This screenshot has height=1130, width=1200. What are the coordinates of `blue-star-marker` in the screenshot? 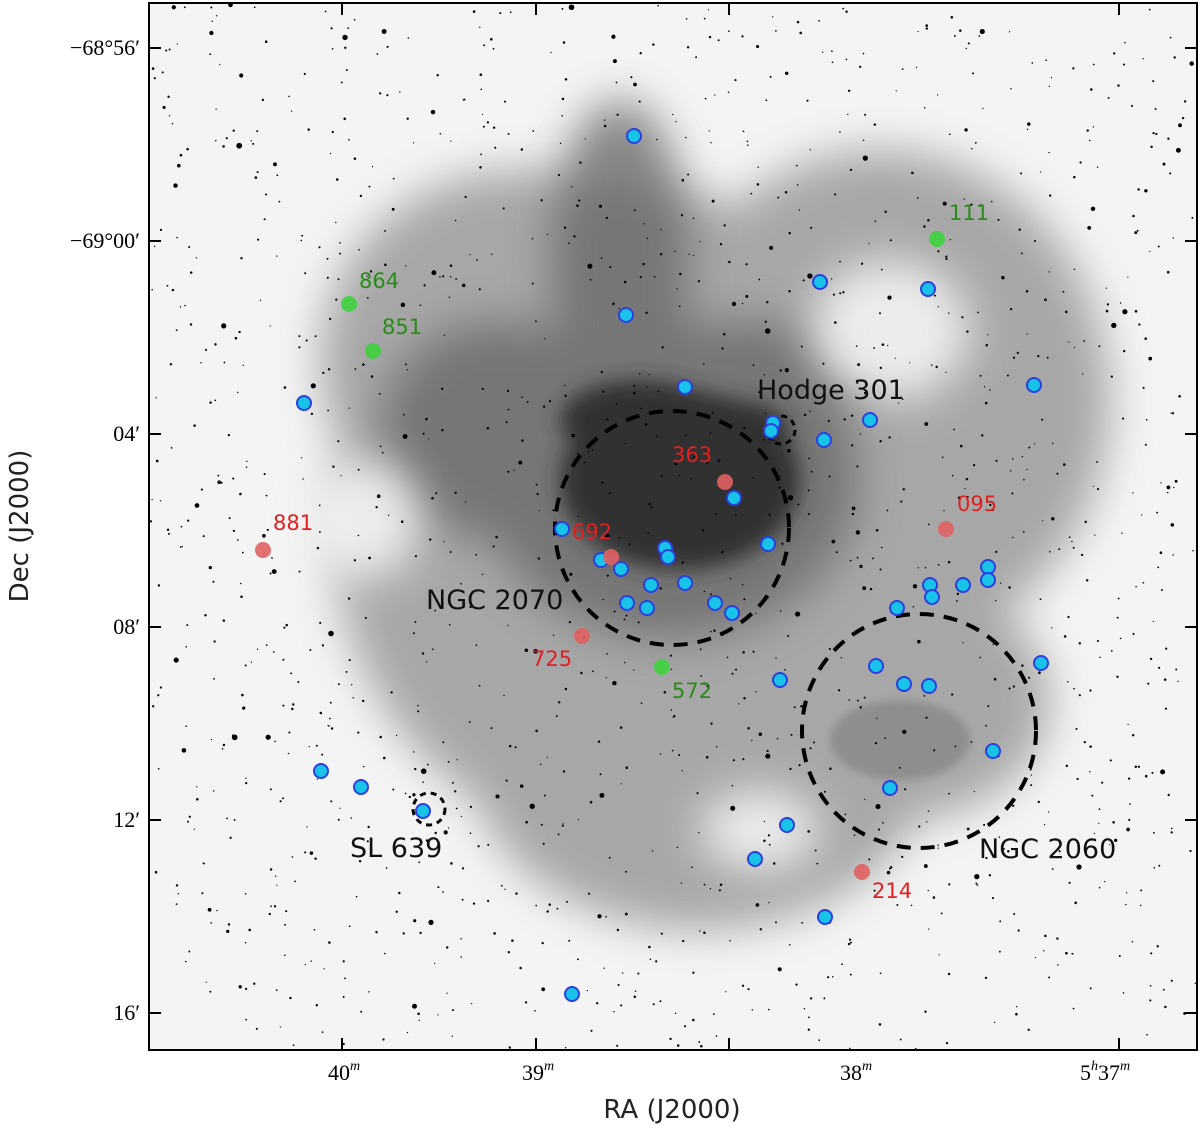 It's located at (768, 544).